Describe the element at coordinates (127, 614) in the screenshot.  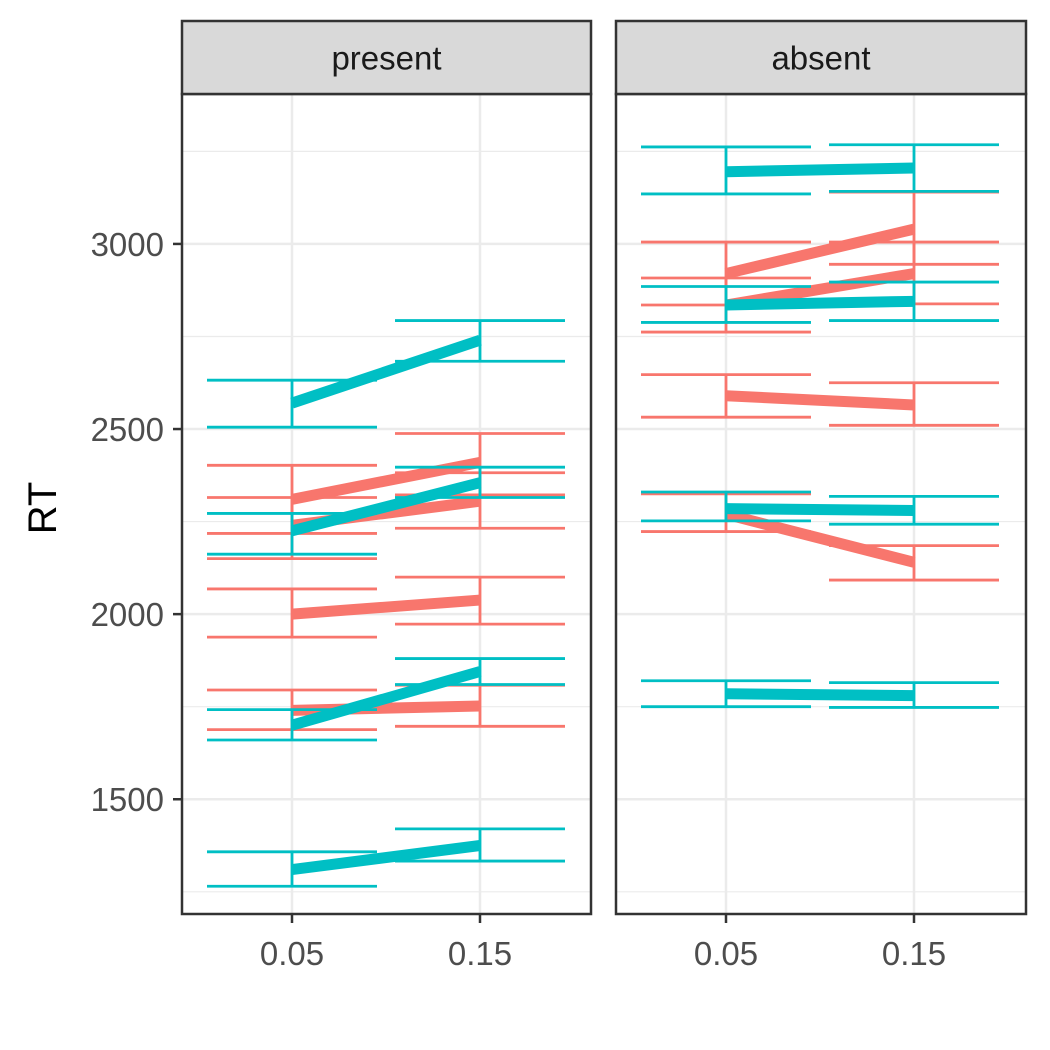
I see `y-tick-label: 2000` at that location.